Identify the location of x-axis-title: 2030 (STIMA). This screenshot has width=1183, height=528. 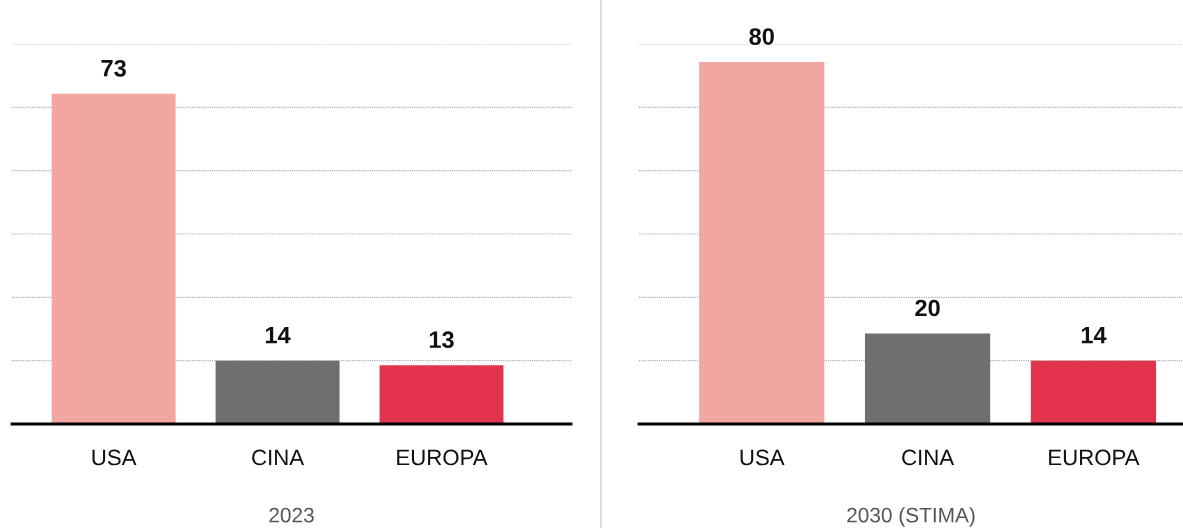
(911, 517).